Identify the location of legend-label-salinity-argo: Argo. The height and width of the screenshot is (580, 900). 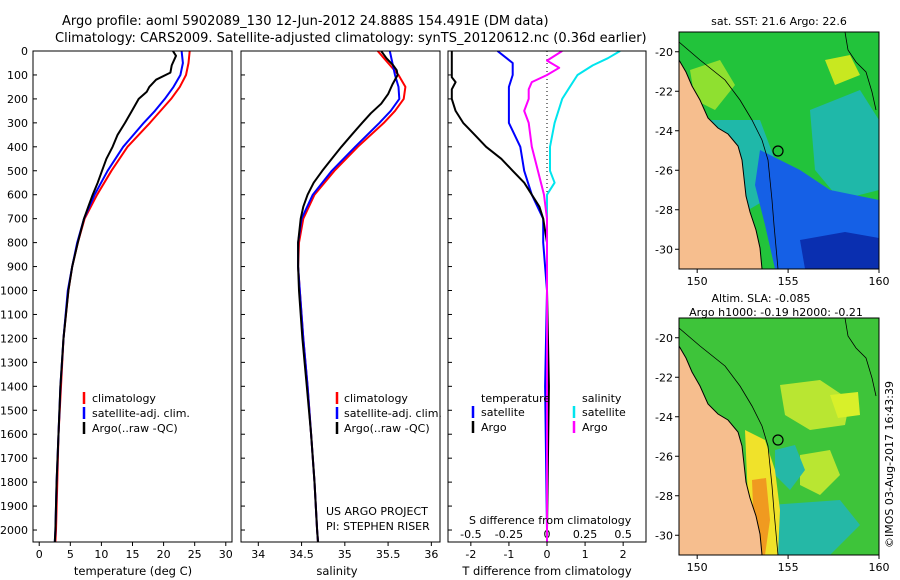
(595, 427).